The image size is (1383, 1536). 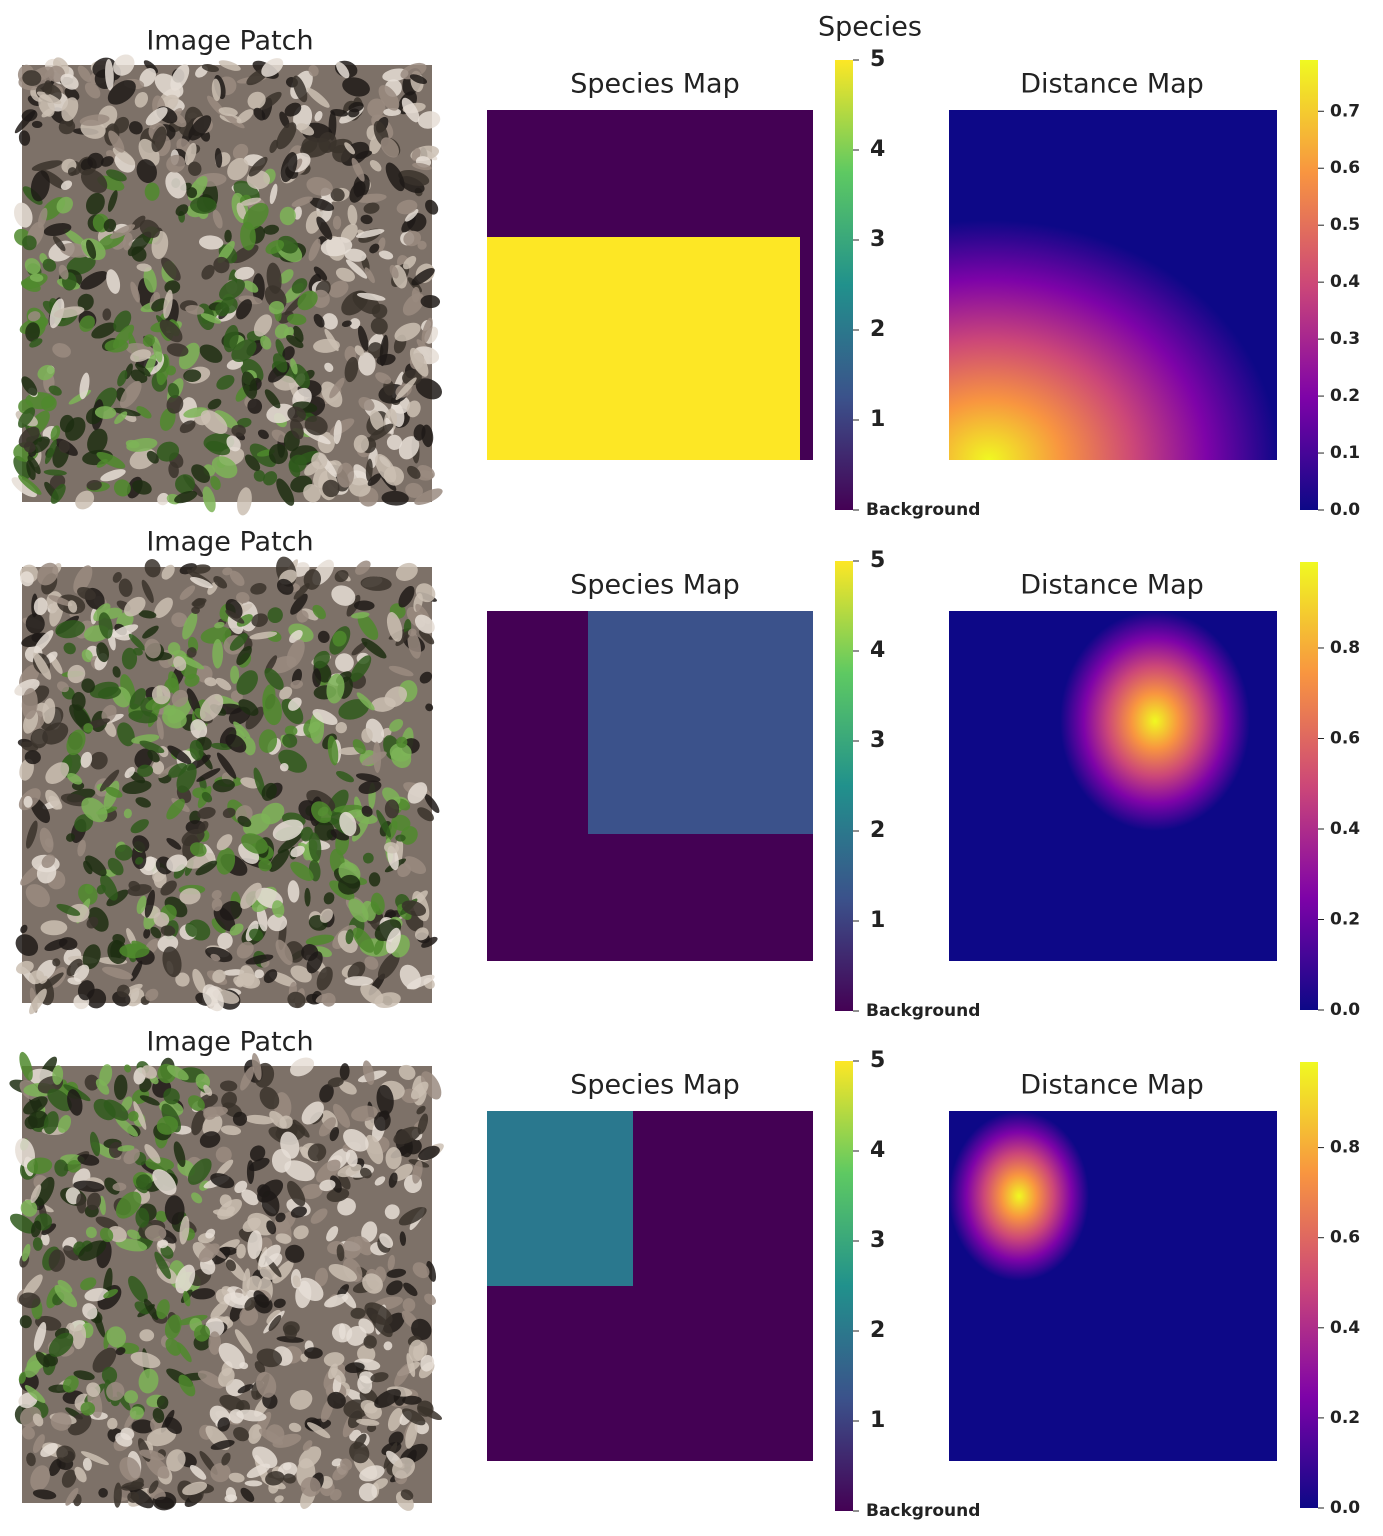 I want to click on tick-label: 0.6, so click(x=1345, y=168).